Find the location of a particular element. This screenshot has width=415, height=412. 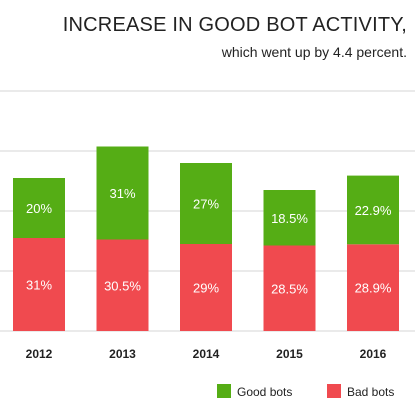

data-label-bad-bots-2013: 30.5% is located at coordinates (122, 285).